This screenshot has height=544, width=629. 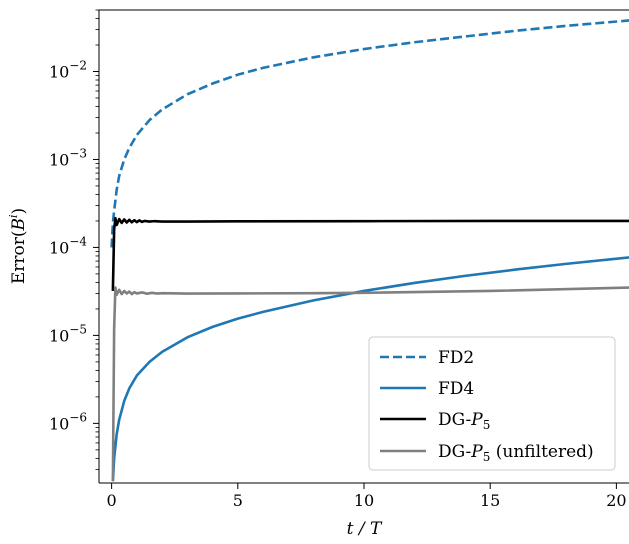 What do you see at coordinates (68, 157) in the screenshot?
I see `y-tick-label: 10⁻³` at bounding box center [68, 157].